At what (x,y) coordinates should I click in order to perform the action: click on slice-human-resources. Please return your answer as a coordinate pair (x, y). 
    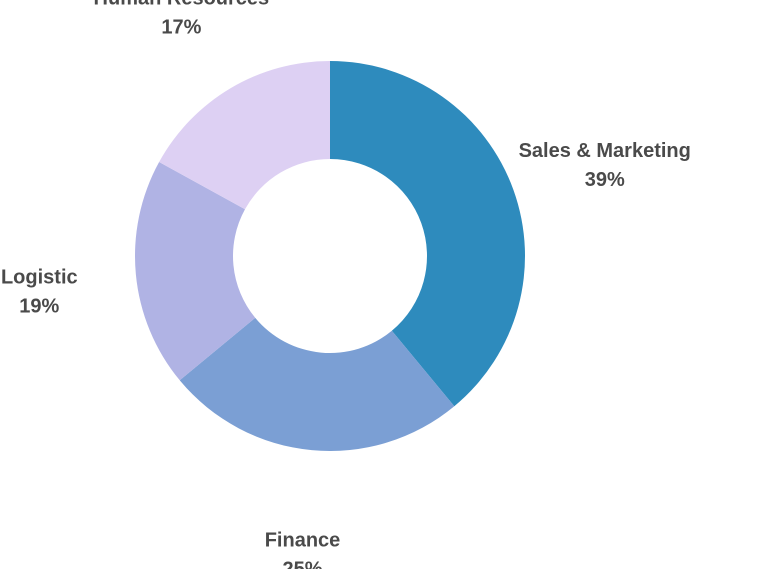
    Looking at the image, I should click on (244, 135).